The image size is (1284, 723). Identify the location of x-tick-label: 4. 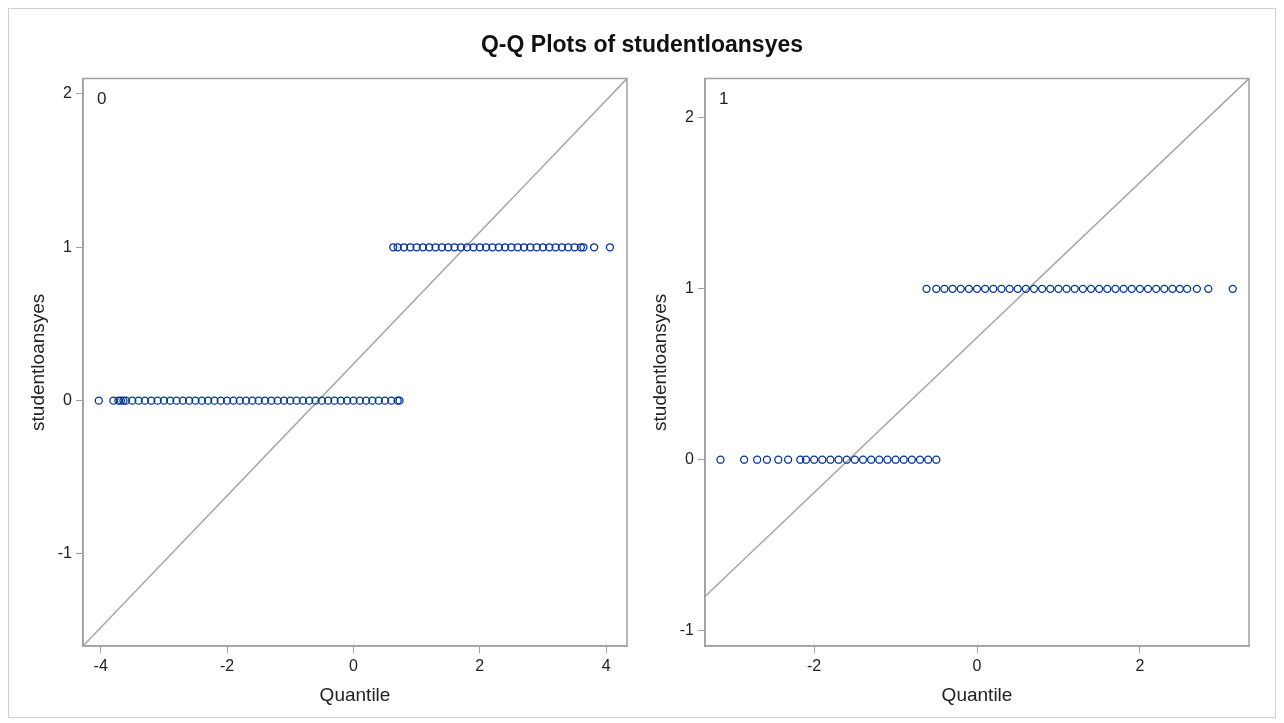
(606, 666).